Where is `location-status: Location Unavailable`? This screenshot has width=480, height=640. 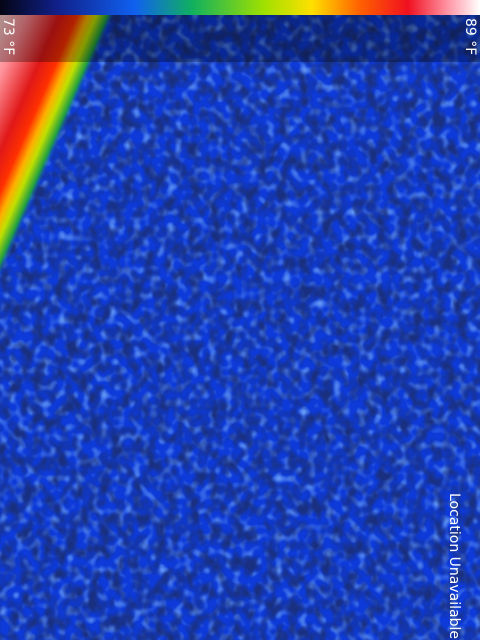 location-status: Location Unavailable is located at coordinates (454, 566).